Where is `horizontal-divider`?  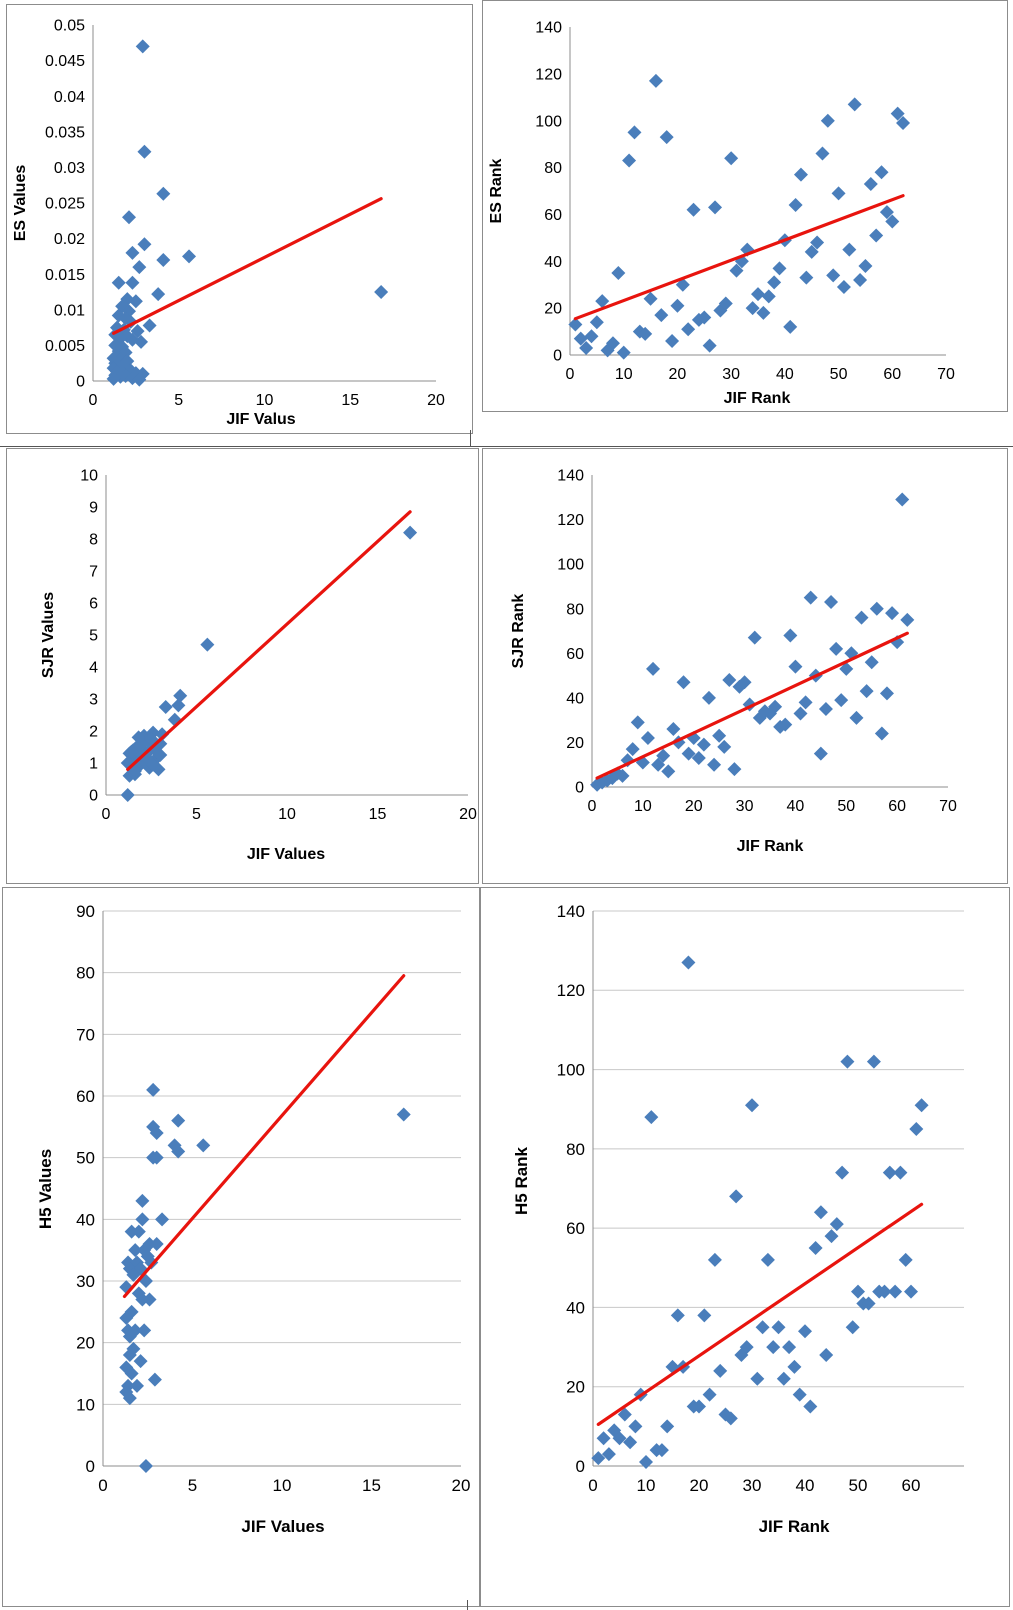
horizontal-divider is located at coordinates (506, 446).